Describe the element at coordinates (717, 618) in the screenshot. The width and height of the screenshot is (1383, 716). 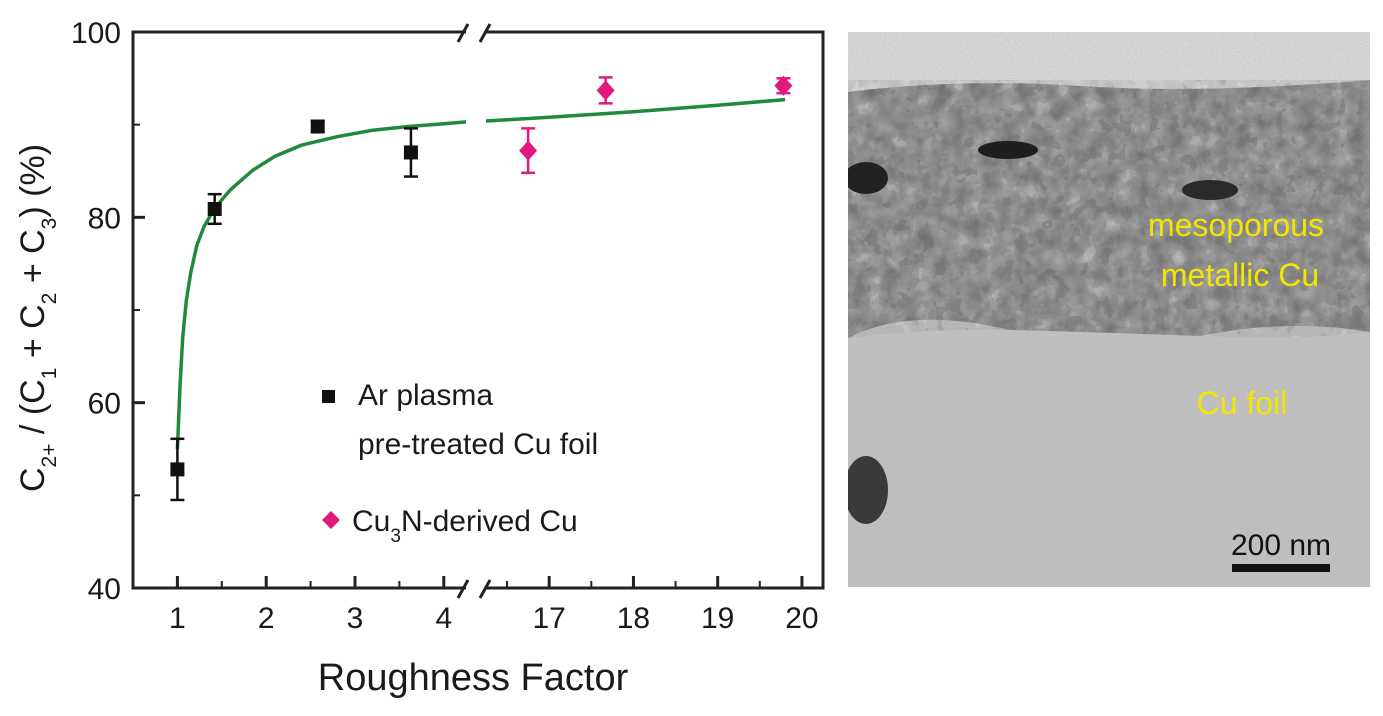
I see `x-tick-label: 19` at that location.